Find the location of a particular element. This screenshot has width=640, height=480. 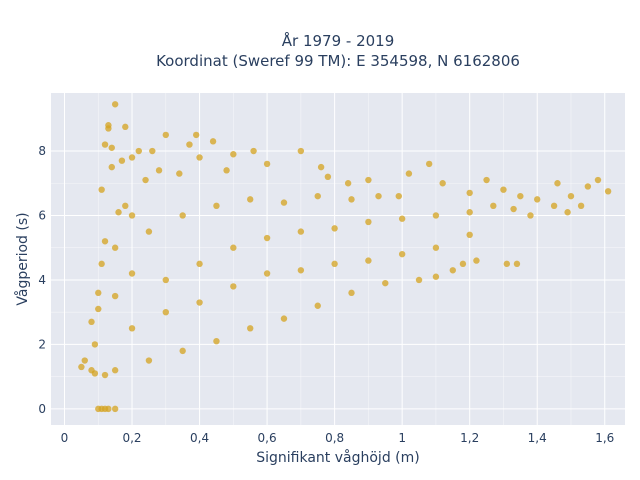

x-tick-label: 1,6 is located at coordinates (604, 438).